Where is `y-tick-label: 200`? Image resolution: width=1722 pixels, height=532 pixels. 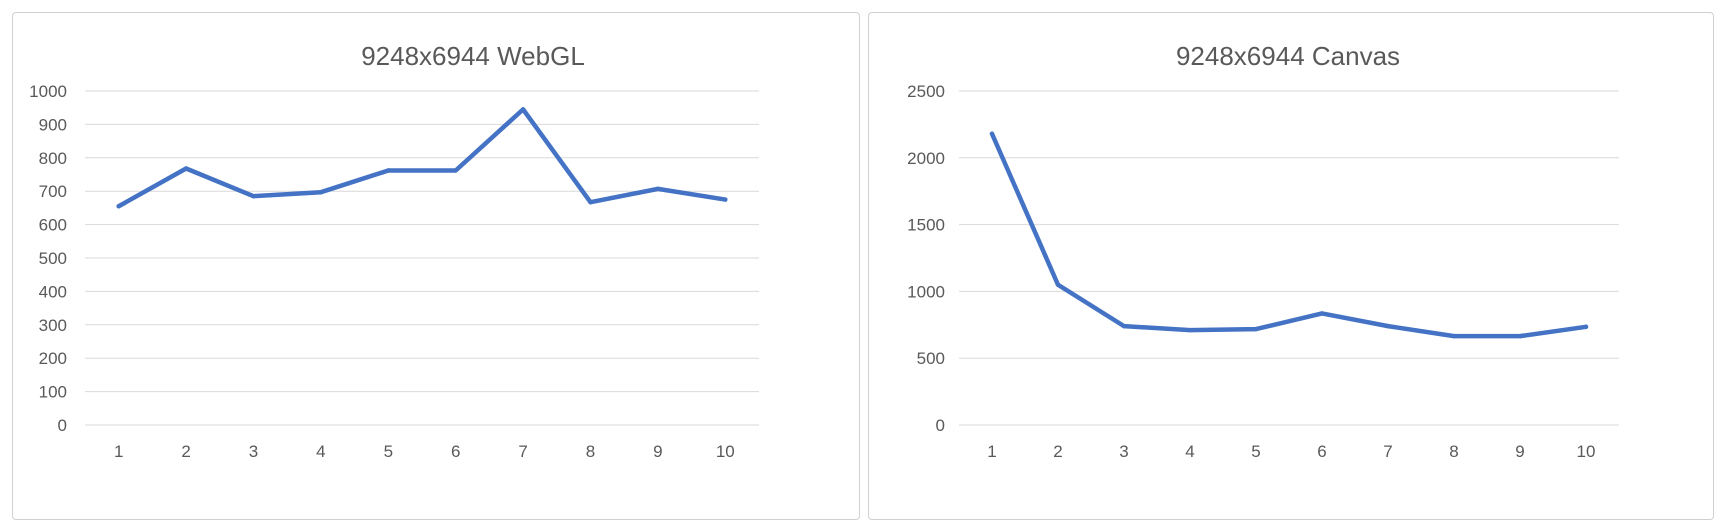 y-tick-label: 200 is located at coordinates (53, 358).